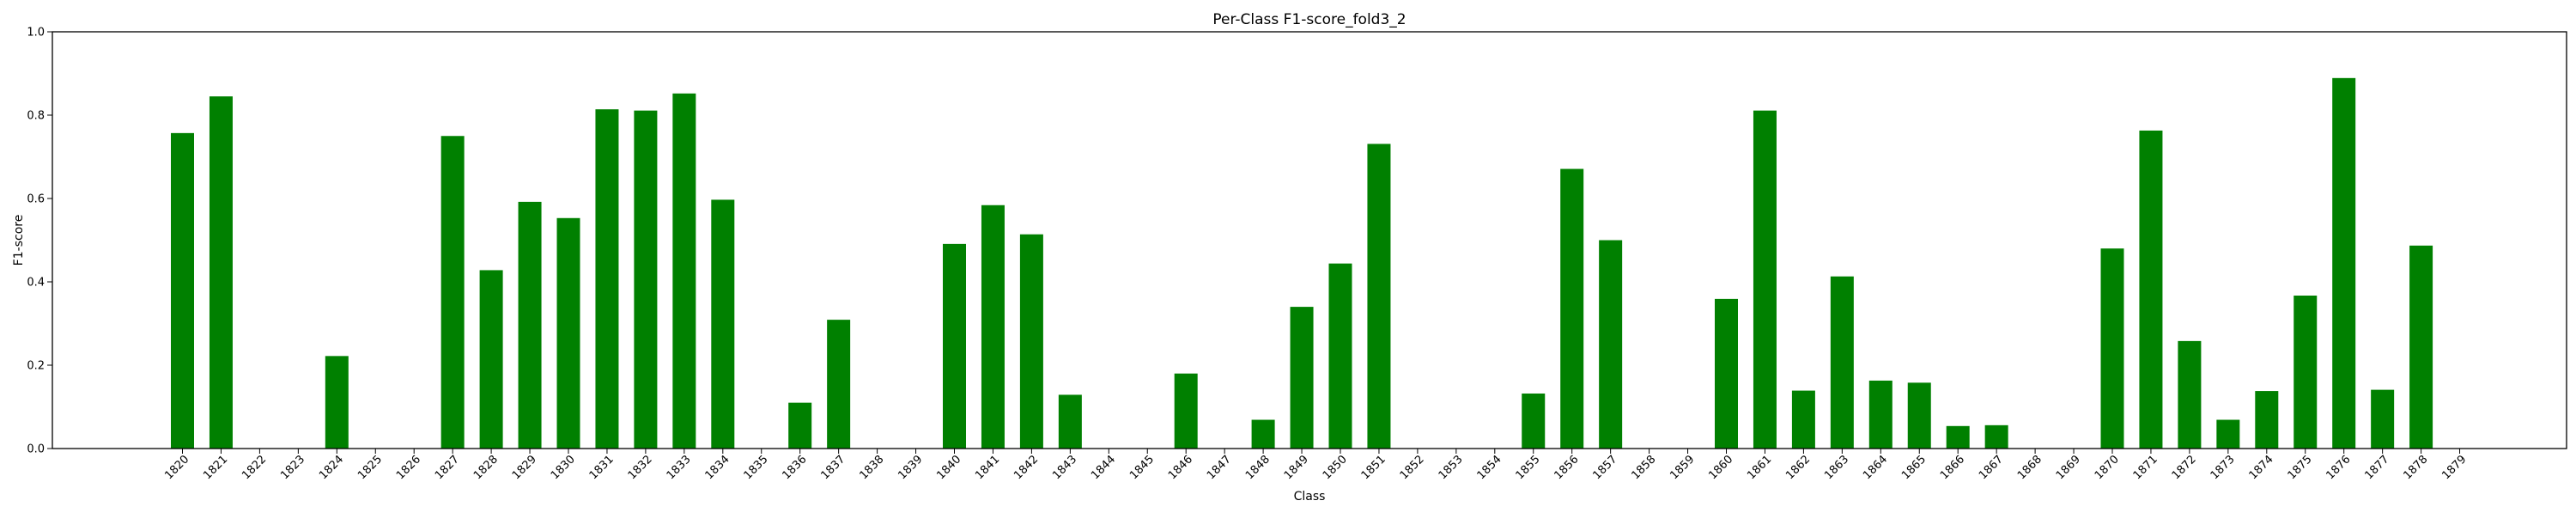  I want to click on x-tick-label: 1879, so click(2454, 467).